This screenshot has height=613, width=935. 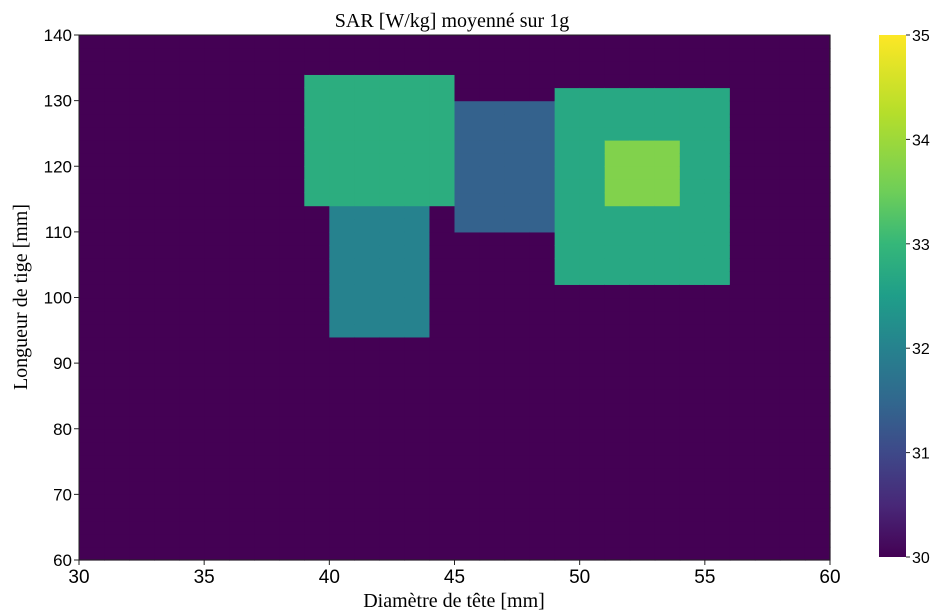 What do you see at coordinates (58, 166) in the screenshot?
I see `y-tick-label: 120` at bounding box center [58, 166].